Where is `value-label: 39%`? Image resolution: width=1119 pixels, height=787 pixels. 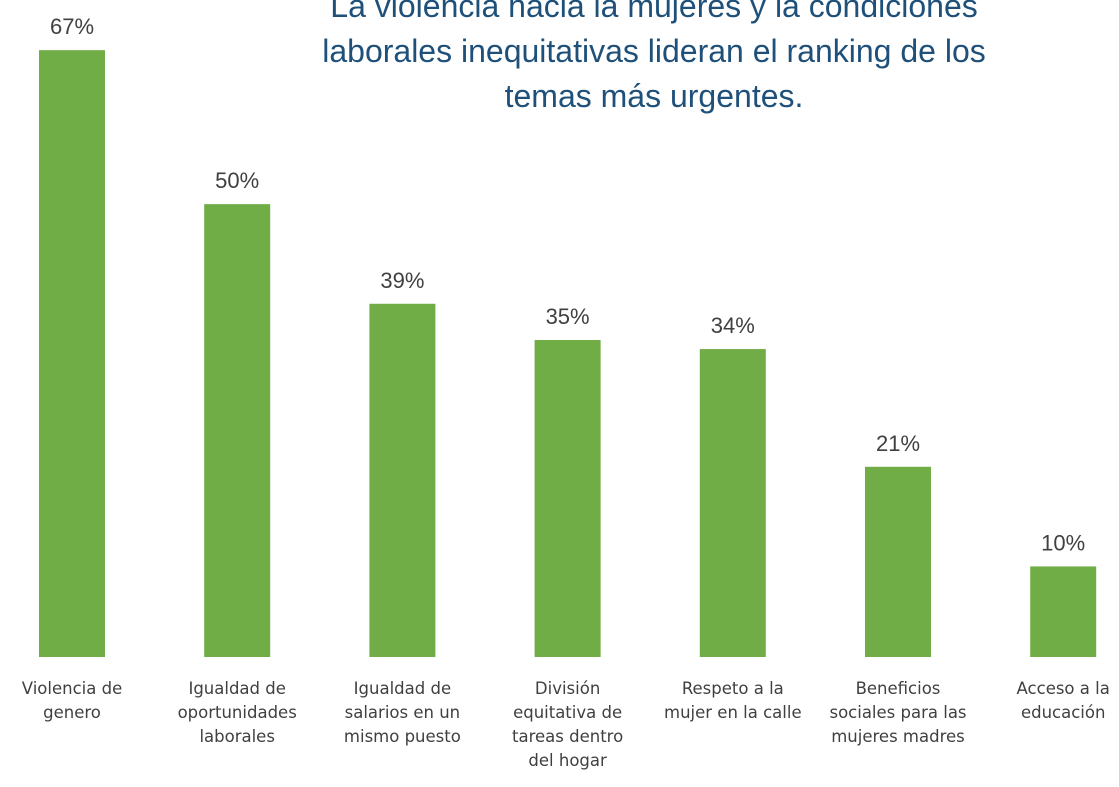
value-label: 39% is located at coordinates (402, 280).